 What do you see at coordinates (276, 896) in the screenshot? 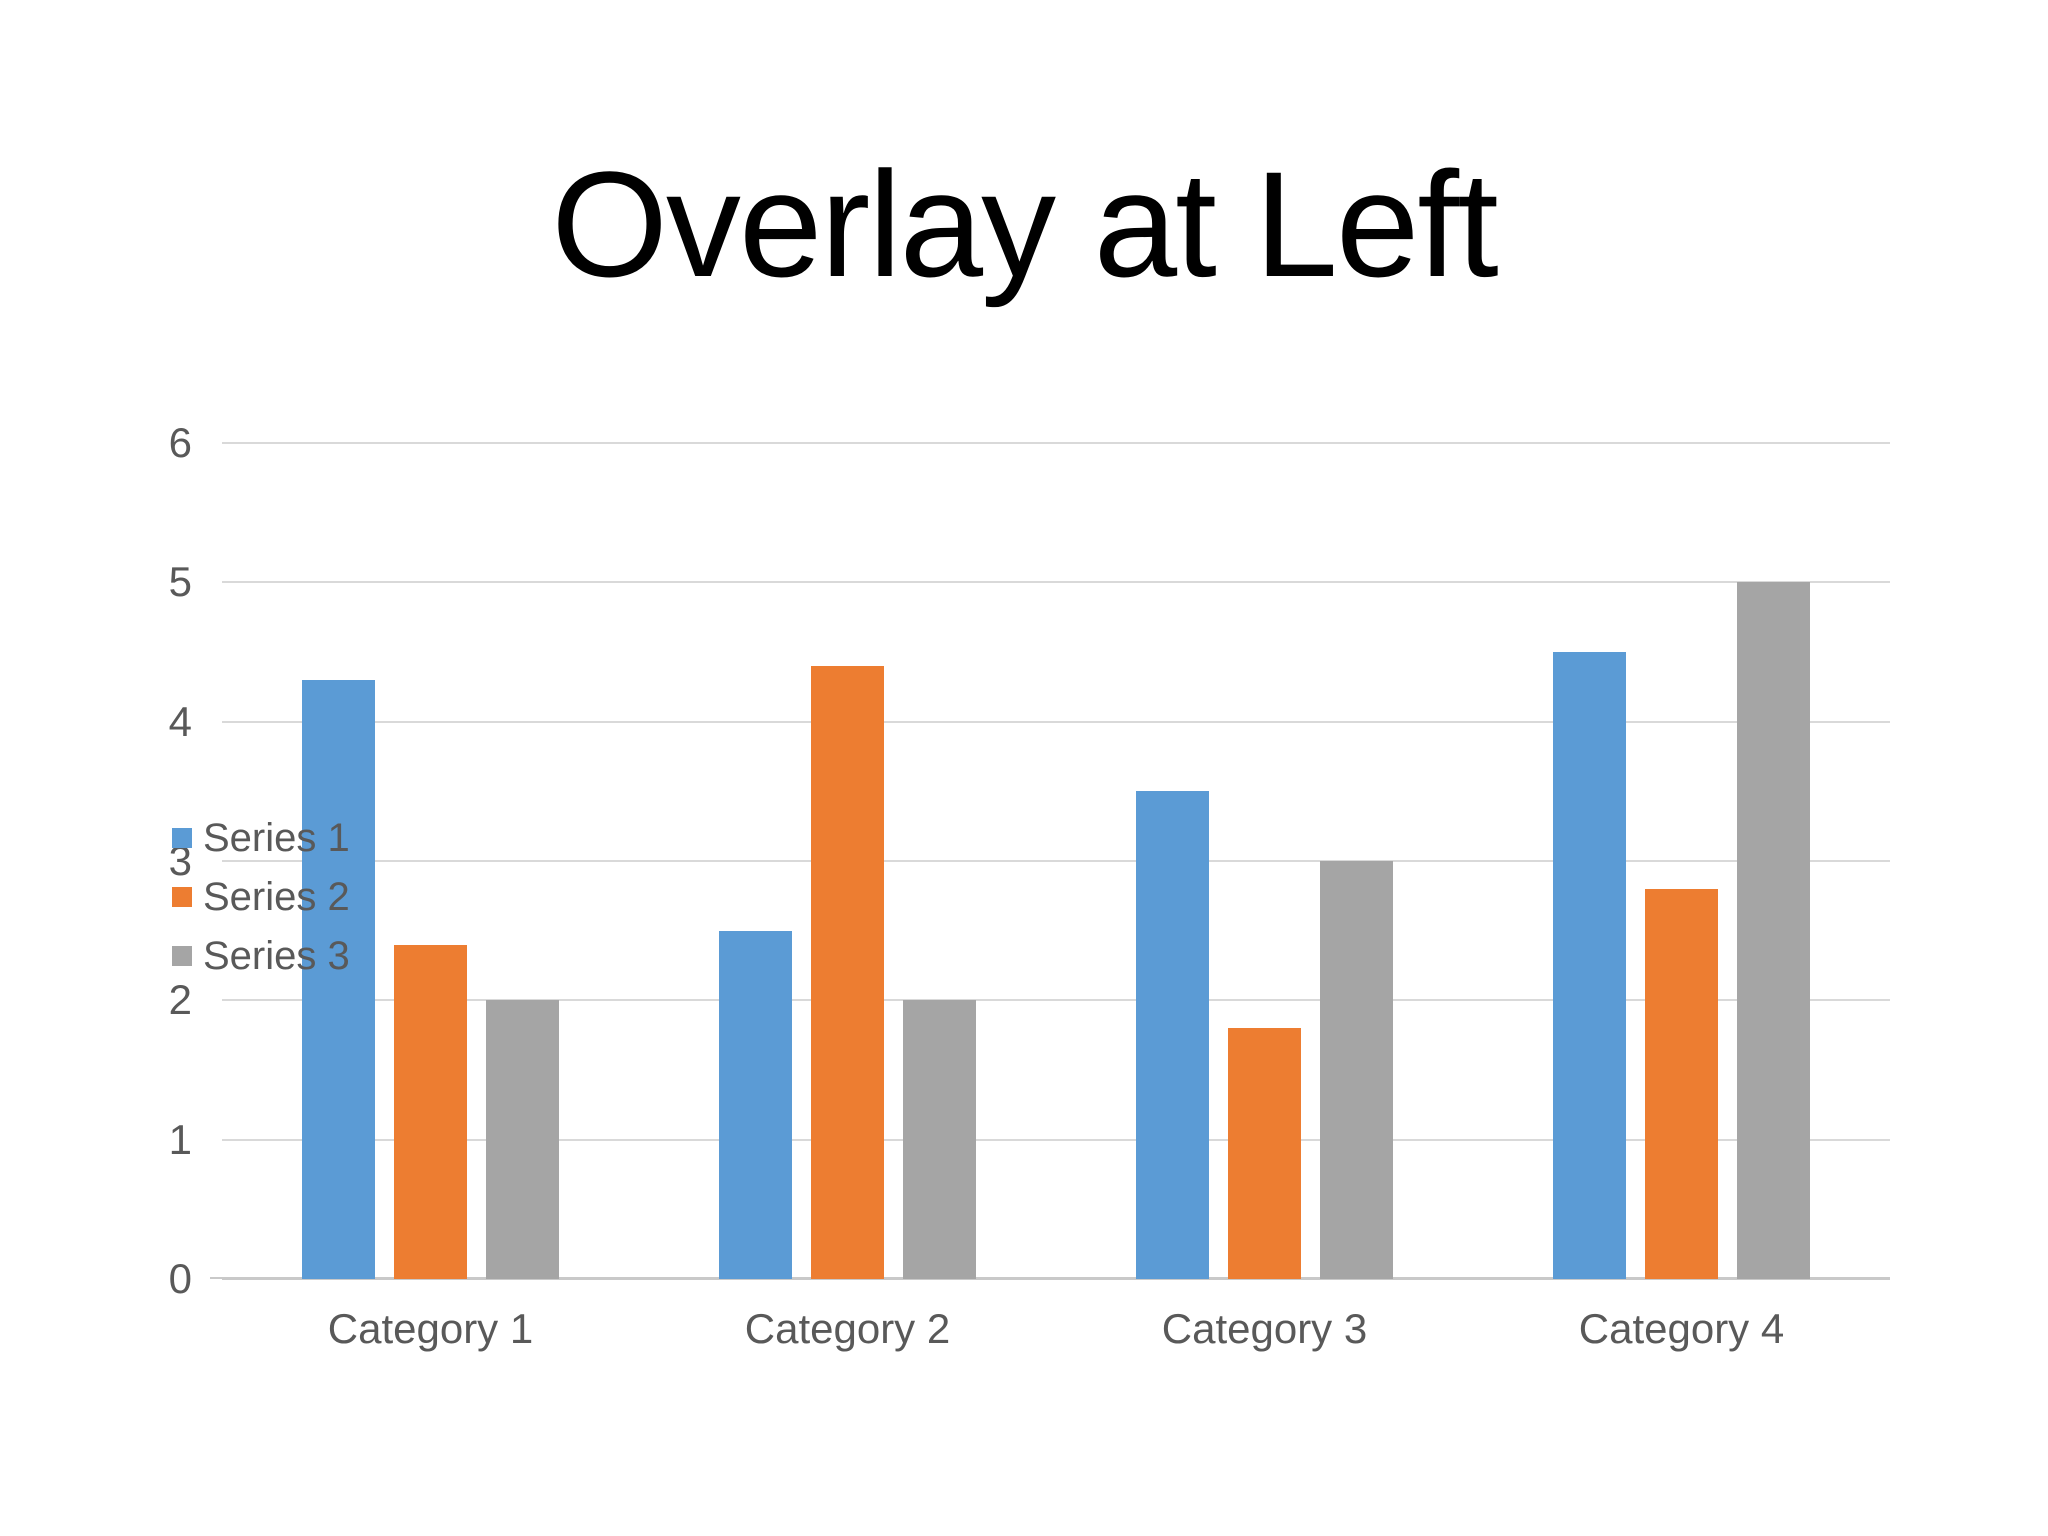
I see `legend-label-series-2: Series 2` at bounding box center [276, 896].